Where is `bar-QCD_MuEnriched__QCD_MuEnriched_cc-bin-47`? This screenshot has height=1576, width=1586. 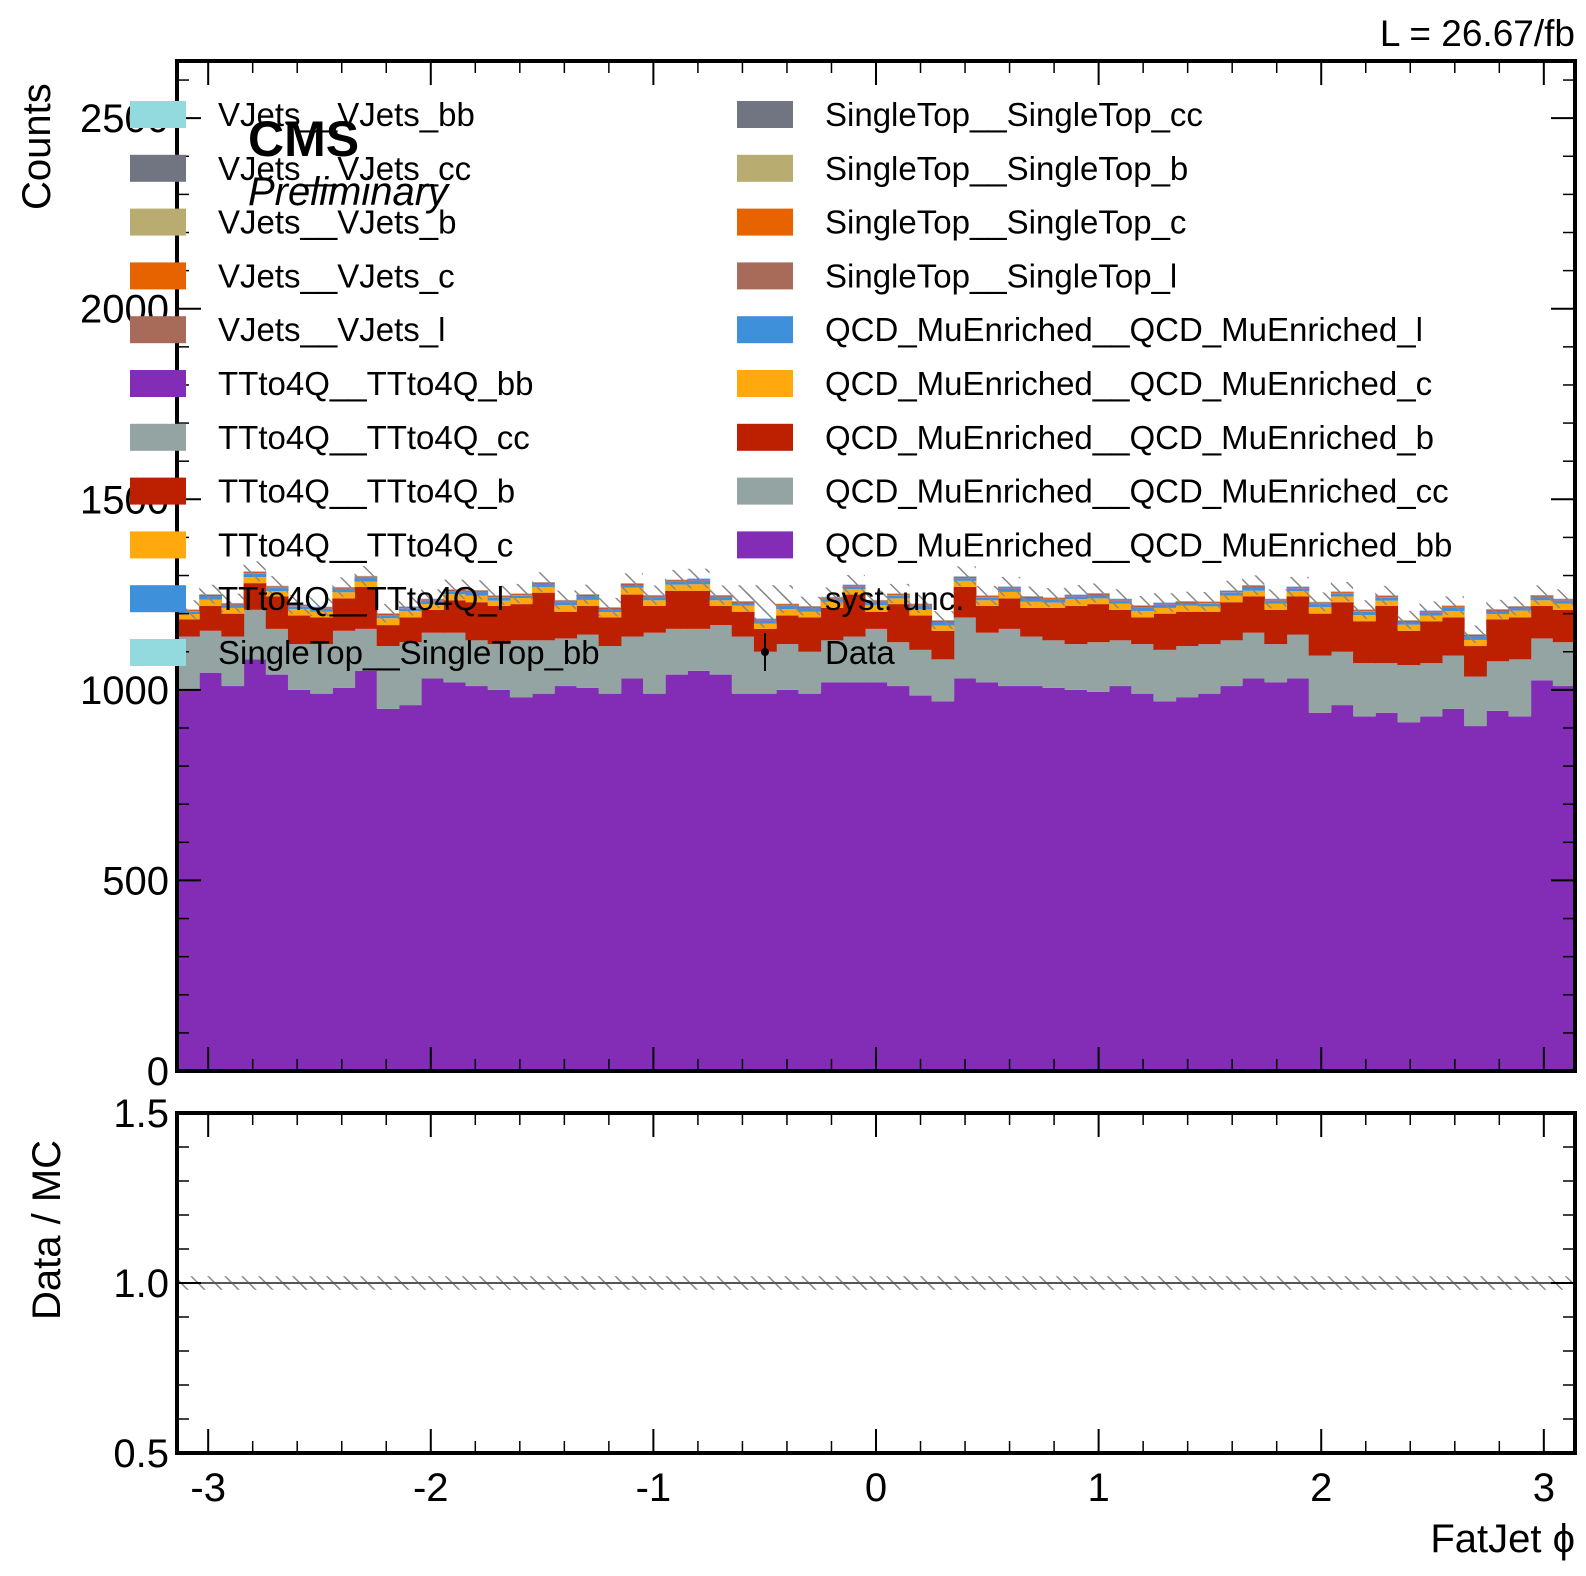 bar-QCD_MuEnriched__QCD_MuEnriched_cc-bin-47 is located at coordinates (1231, 663).